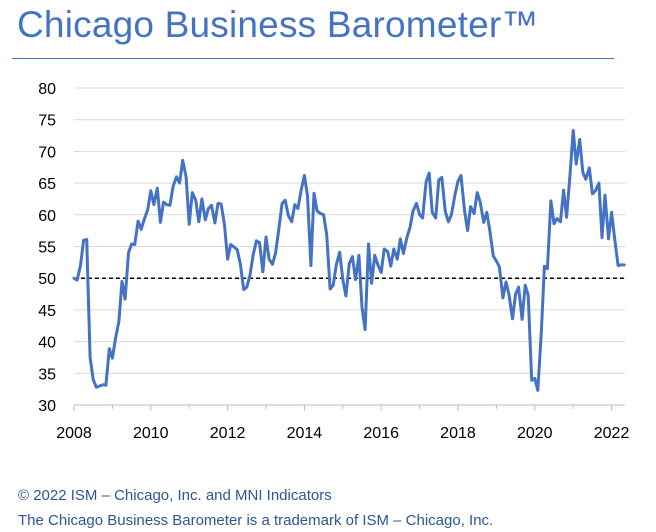 This screenshot has height=532, width=656. I want to click on y-tick-label-60: 60, so click(47, 216).